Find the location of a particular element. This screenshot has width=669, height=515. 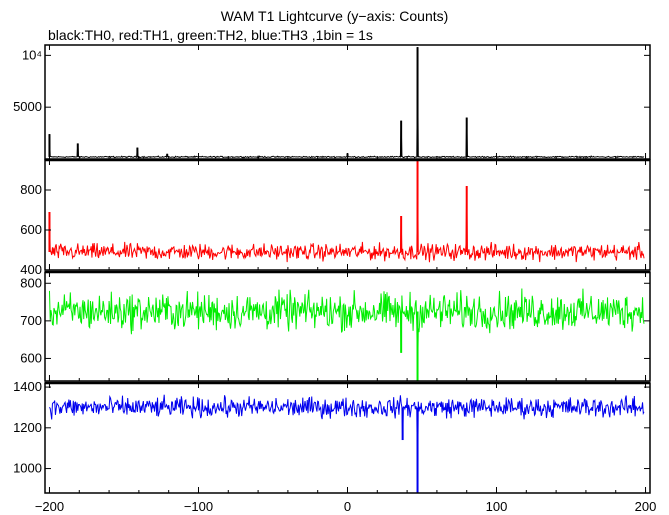

x-tick-label: −200 is located at coordinates (49, 506).